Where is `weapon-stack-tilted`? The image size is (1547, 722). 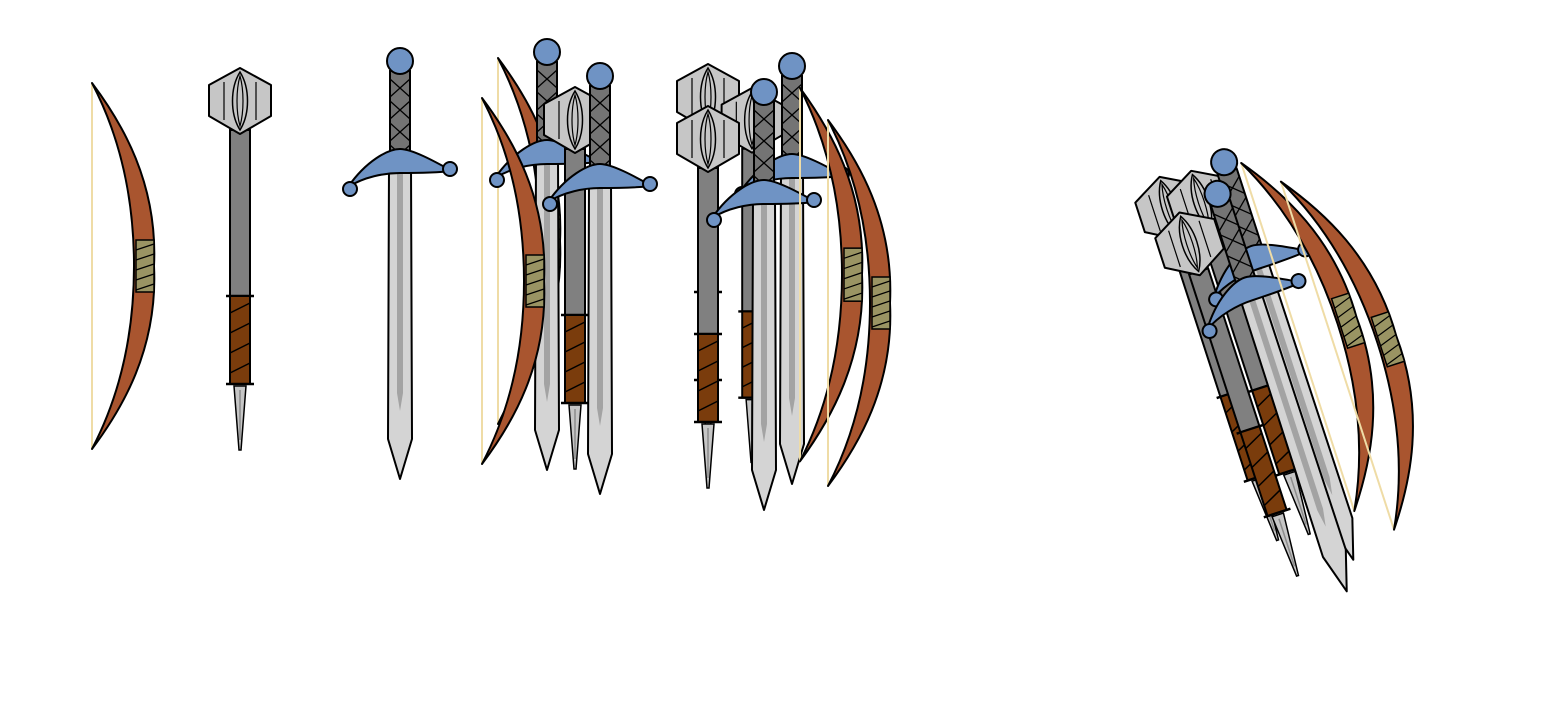 weapon-stack-tilted is located at coordinates (1291, 370).